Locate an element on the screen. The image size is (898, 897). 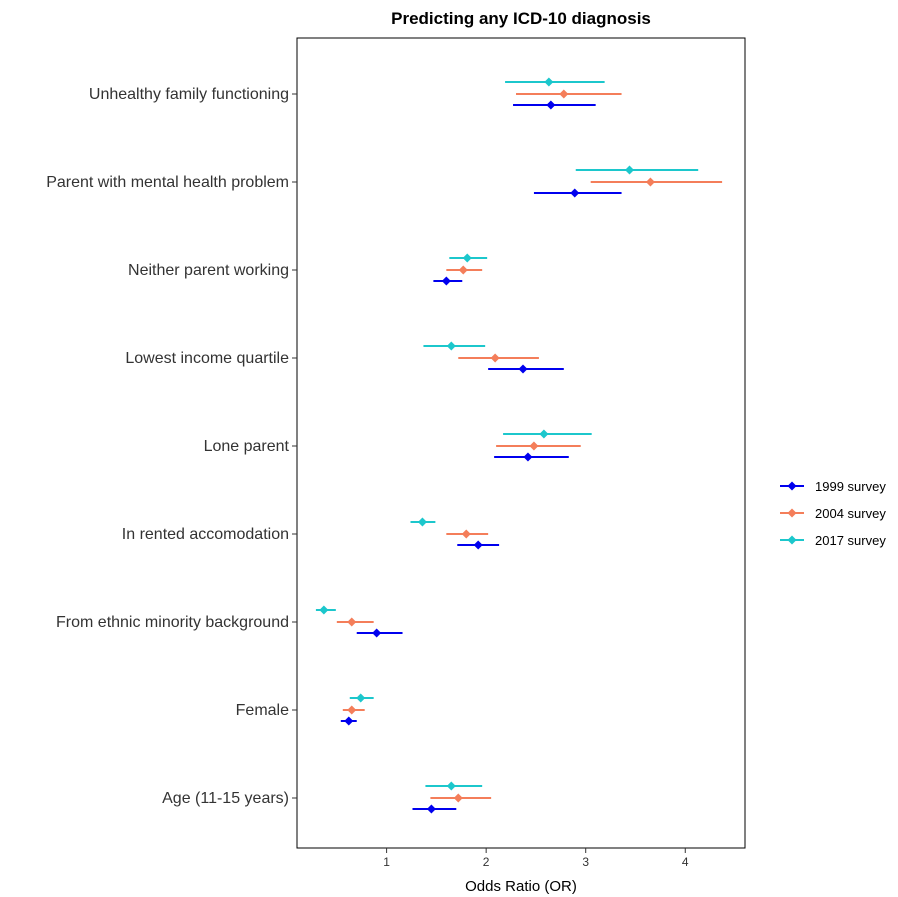
y-tick-label: Lone parent is located at coordinates (247, 446).